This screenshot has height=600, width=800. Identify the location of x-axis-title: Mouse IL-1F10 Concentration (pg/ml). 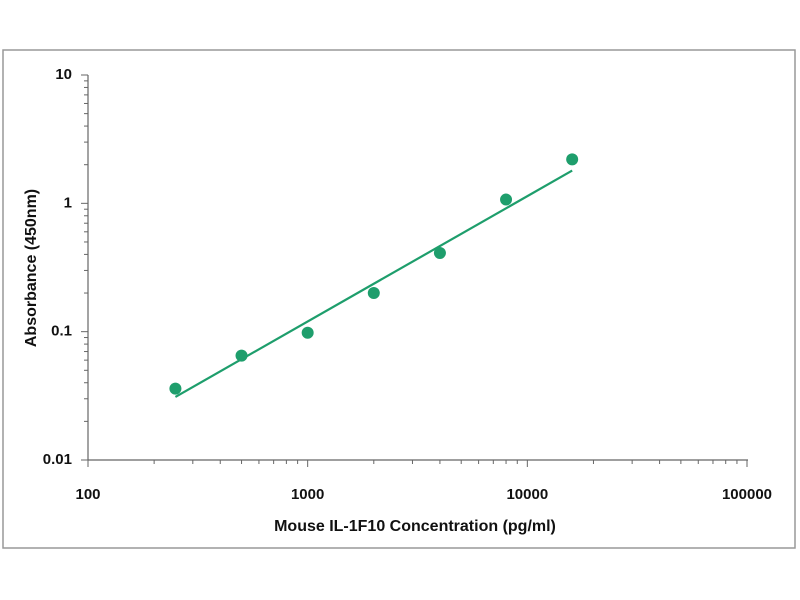
(415, 526).